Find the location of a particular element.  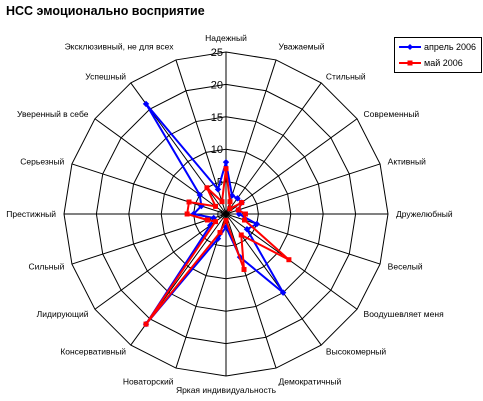

axis-label-5: Дружелюбный is located at coordinates (424, 214).